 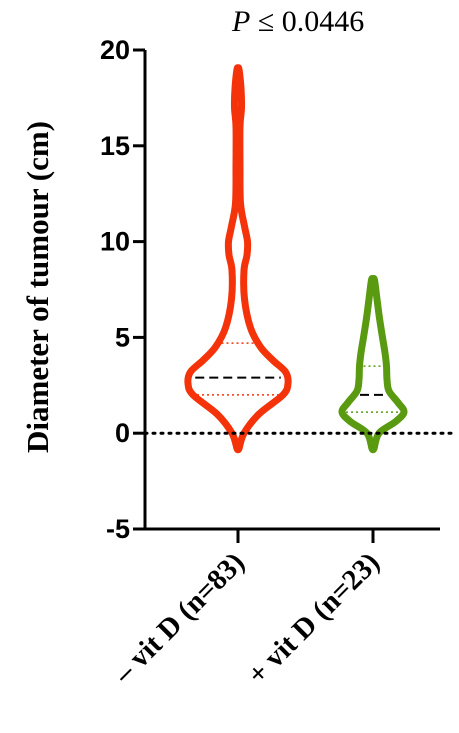 I want to click on y-tick-label: 5, so click(x=122, y=337).